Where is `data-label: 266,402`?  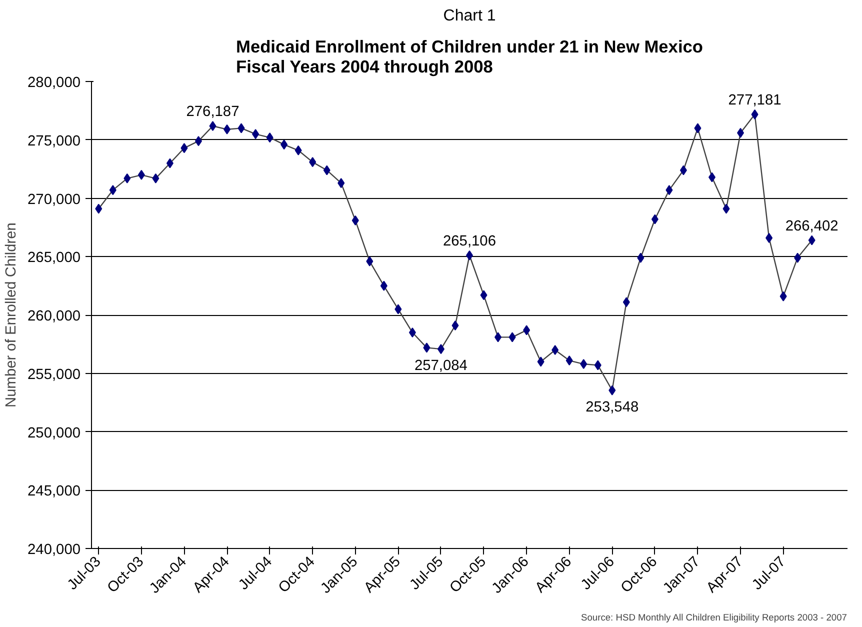 data-label: 266,402 is located at coordinates (811, 226).